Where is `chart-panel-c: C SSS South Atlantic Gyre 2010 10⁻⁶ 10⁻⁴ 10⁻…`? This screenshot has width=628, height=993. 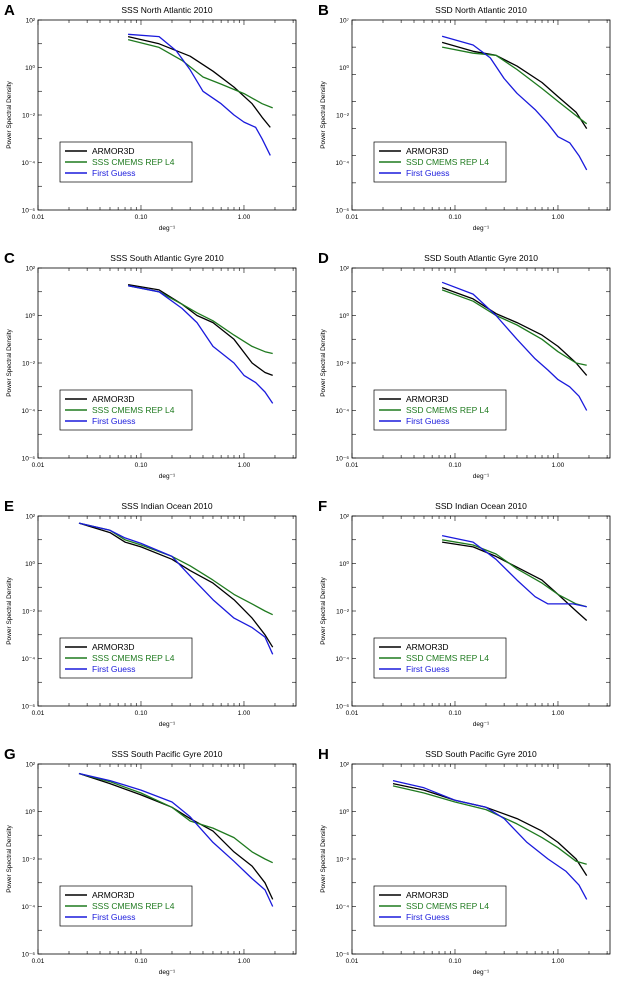
chart-panel-c: C SSS South Atlantic Gyre 2010 10⁻⁶ 10⁻⁴ 10⁻… is located at coordinates (150, 365).